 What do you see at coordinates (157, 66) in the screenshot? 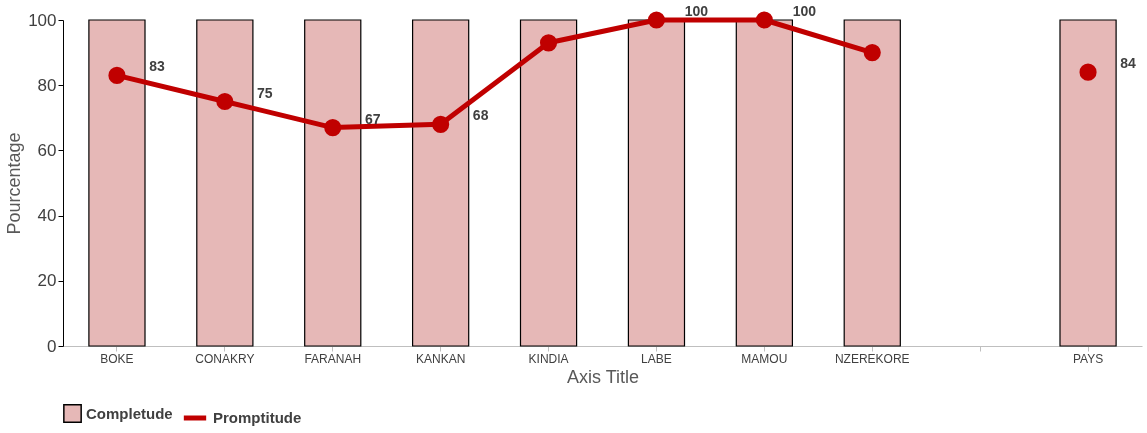
I see `data-label: 83` at bounding box center [157, 66].